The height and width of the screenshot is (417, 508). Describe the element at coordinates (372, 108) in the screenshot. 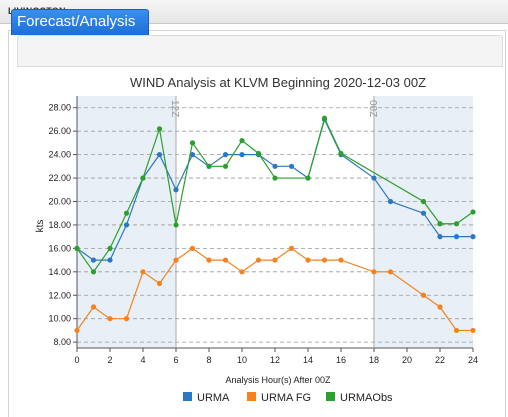

I see `time-marker-label: 00Z` at that location.